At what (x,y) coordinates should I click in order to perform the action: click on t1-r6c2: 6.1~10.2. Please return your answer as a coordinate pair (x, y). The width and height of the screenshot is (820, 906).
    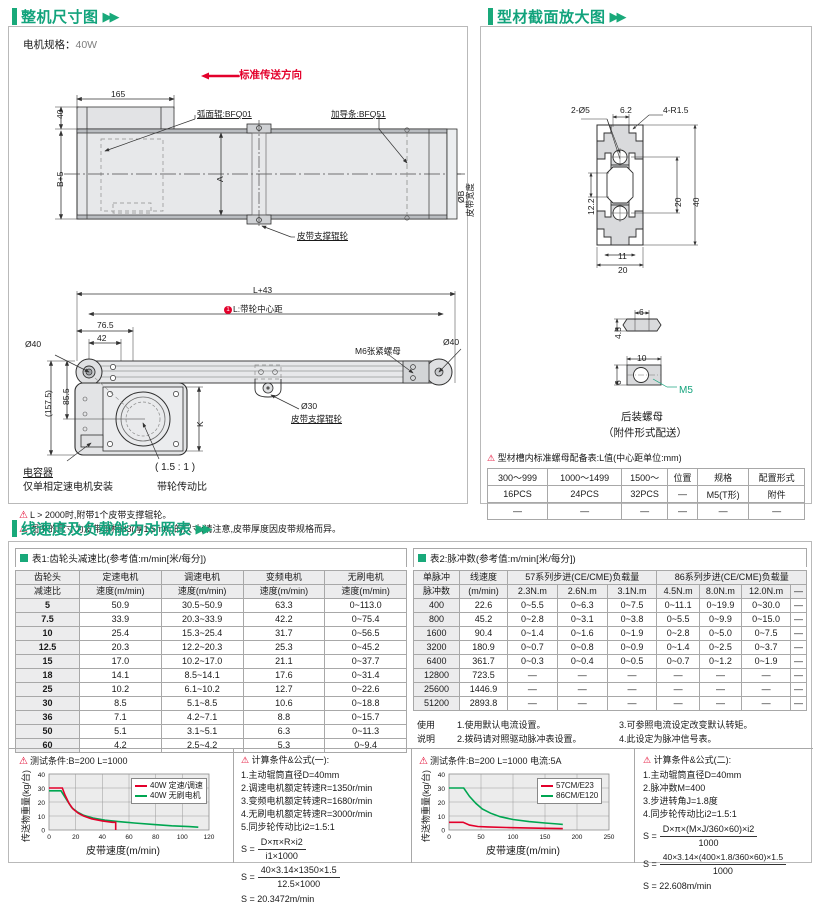
    Looking at the image, I should click on (202, 689).